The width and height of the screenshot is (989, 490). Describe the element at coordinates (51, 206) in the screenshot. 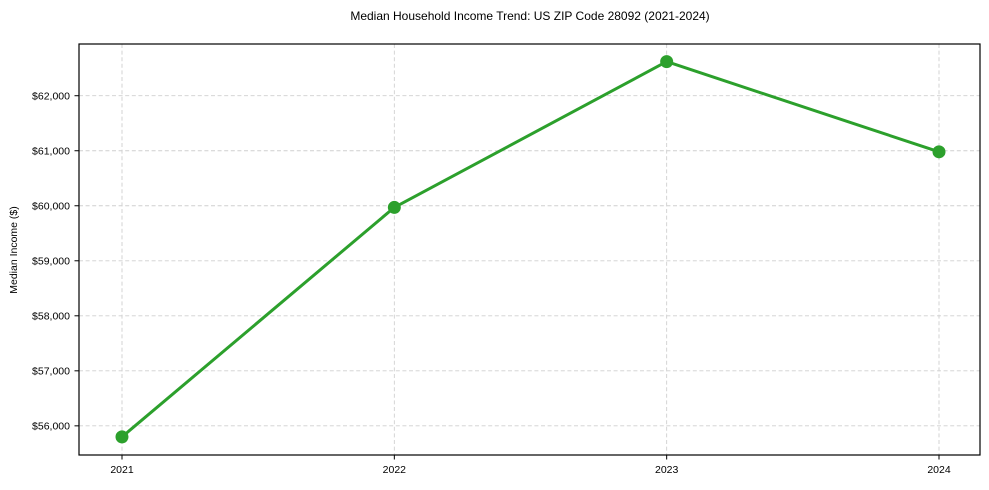

I see `y-tick-label: $60,000` at that location.